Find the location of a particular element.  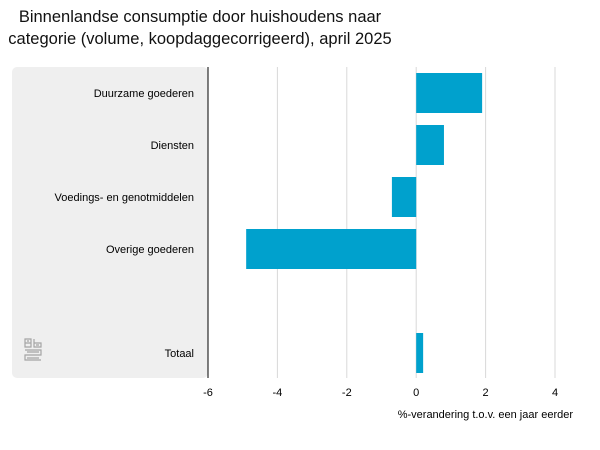

x-axis-title: %-verandering t.o.v. een jaar eerder is located at coordinates (486, 415).